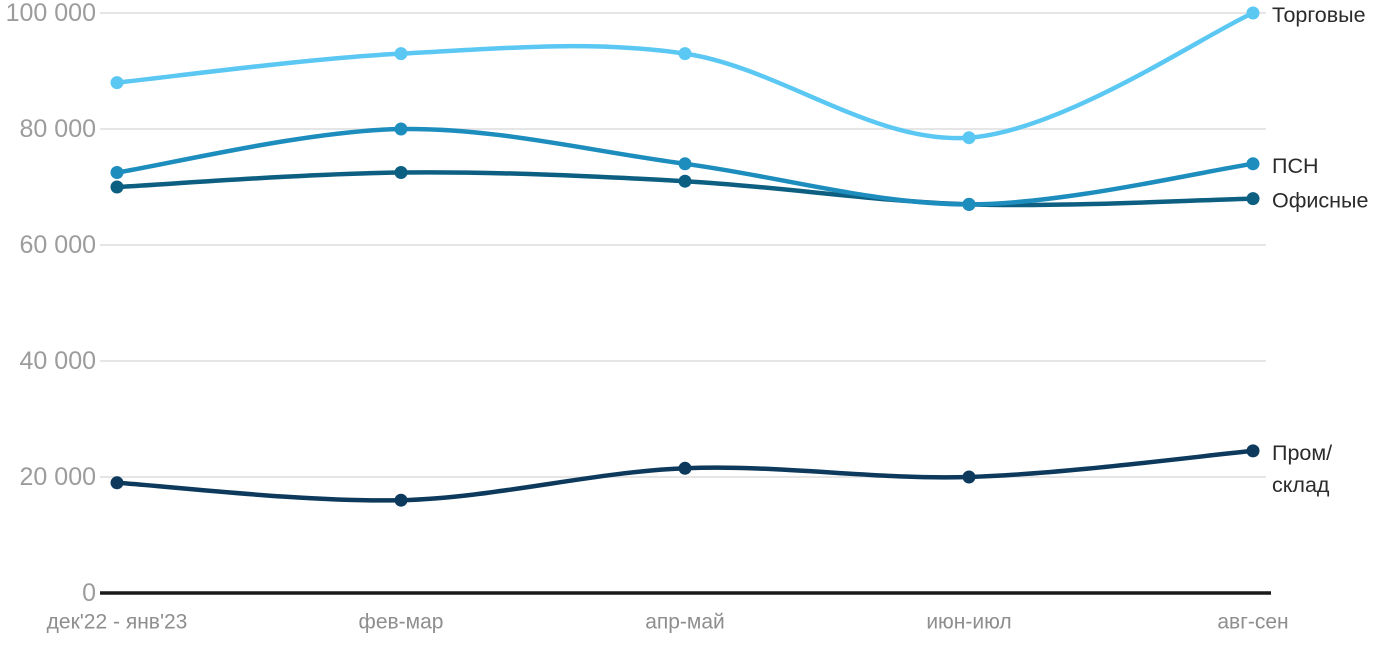 This screenshot has width=1400, height=650. I want to click on series-point-Пром/склад-3, so click(969, 477).